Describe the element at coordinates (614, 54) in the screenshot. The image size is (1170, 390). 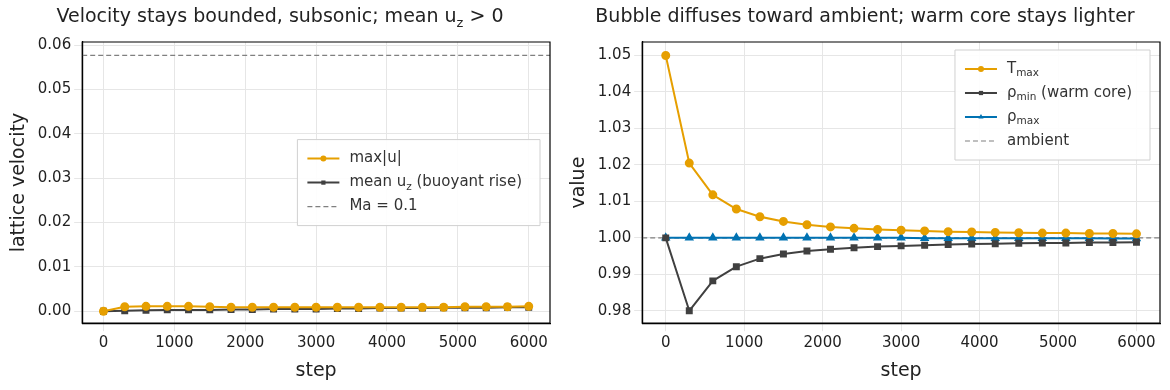
I see `y-tick-label: 1.05` at that location.